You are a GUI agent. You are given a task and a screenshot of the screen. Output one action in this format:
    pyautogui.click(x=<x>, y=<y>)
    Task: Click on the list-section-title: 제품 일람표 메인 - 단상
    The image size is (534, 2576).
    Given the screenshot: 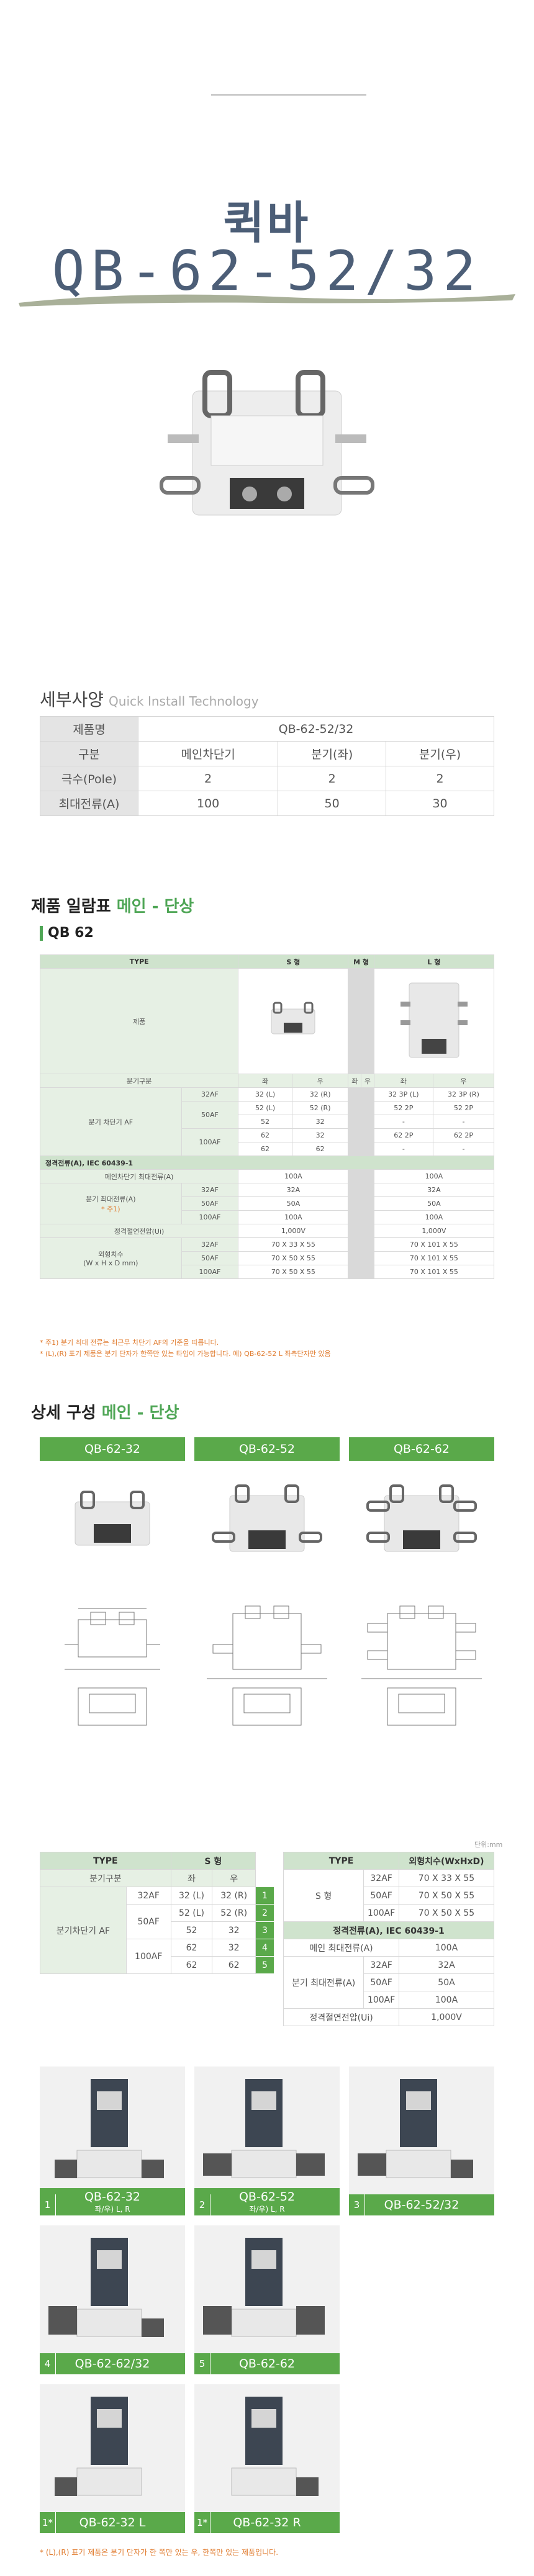 What is the action you would take?
    pyautogui.click(x=112, y=906)
    